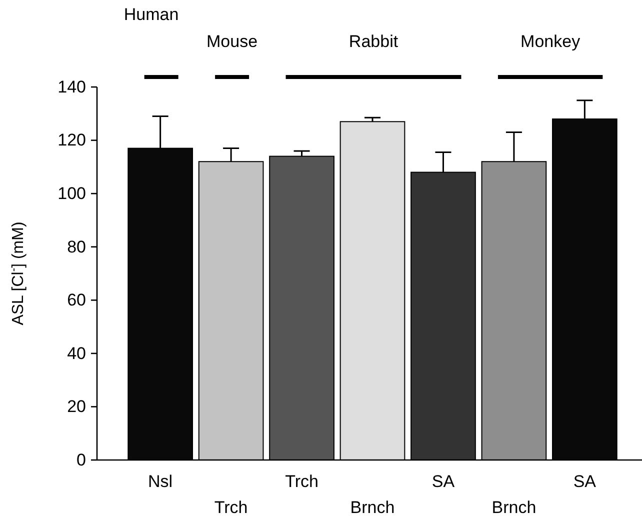  I want to click on y-tick-label: 20, so click(76, 406).